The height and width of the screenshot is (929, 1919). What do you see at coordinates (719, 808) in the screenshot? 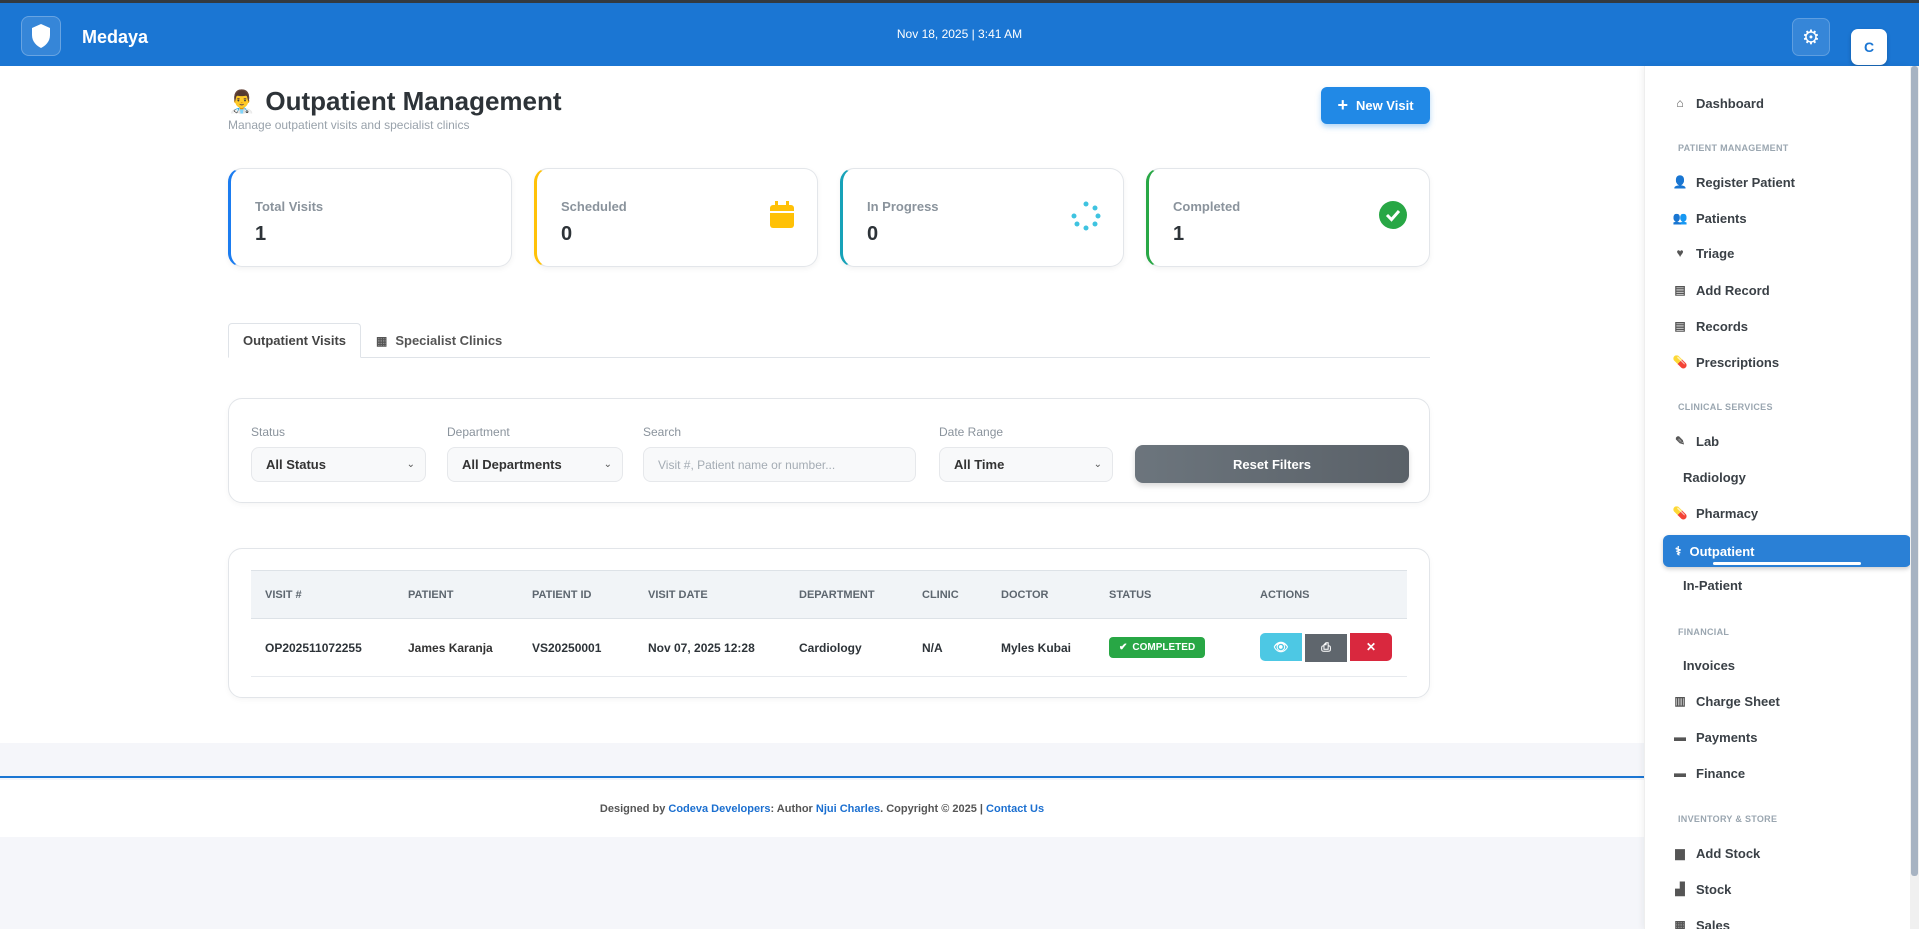
I see `company-link: Codeva Developers` at bounding box center [719, 808].